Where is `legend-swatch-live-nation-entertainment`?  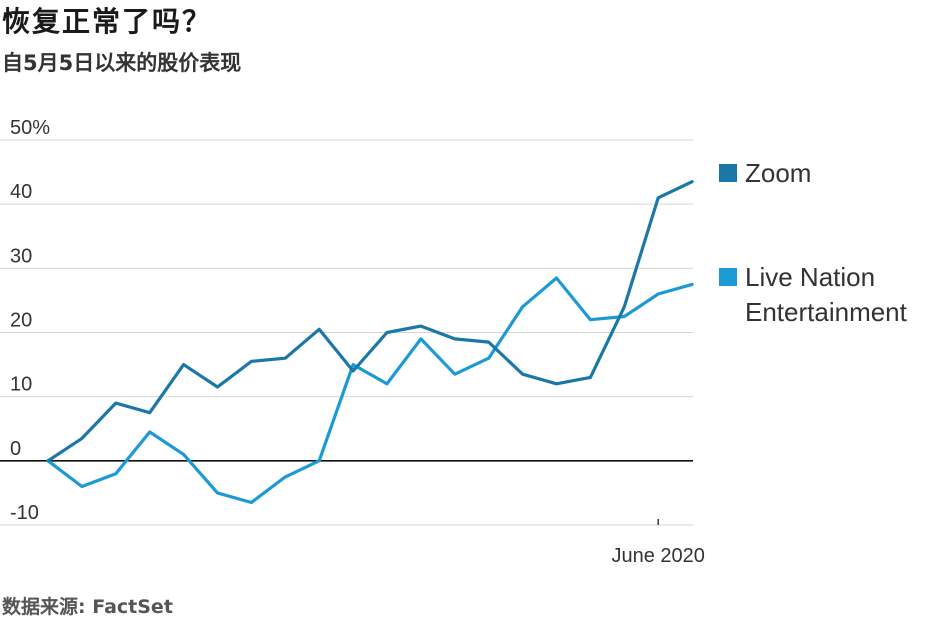
legend-swatch-live-nation-entertainment is located at coordinates (728, 277).